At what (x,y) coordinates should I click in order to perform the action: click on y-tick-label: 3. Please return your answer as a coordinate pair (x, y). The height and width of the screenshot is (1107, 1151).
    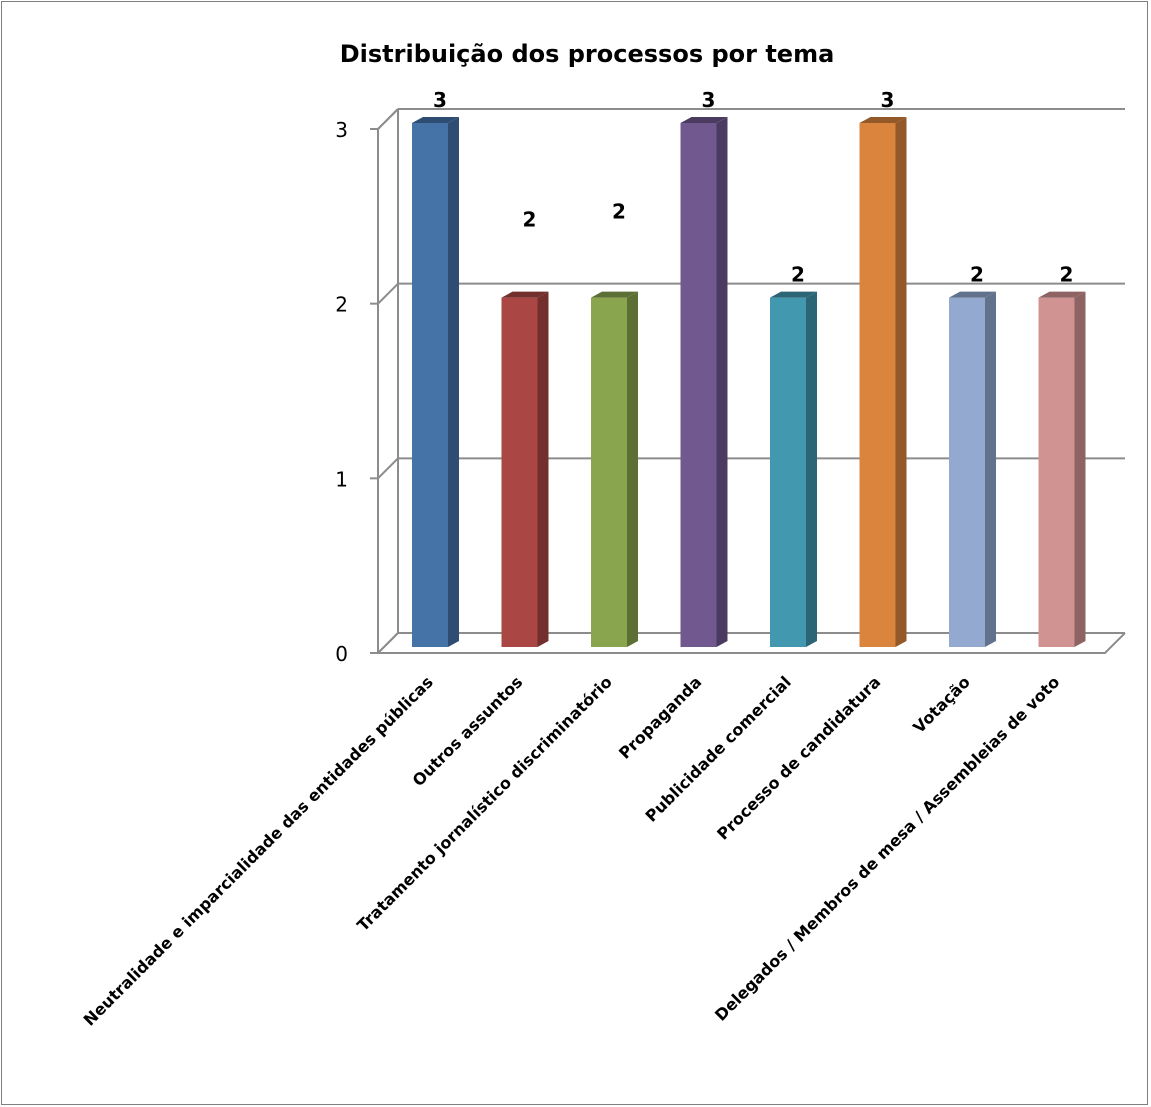
    Looking at the image, I should click on (341, 130).